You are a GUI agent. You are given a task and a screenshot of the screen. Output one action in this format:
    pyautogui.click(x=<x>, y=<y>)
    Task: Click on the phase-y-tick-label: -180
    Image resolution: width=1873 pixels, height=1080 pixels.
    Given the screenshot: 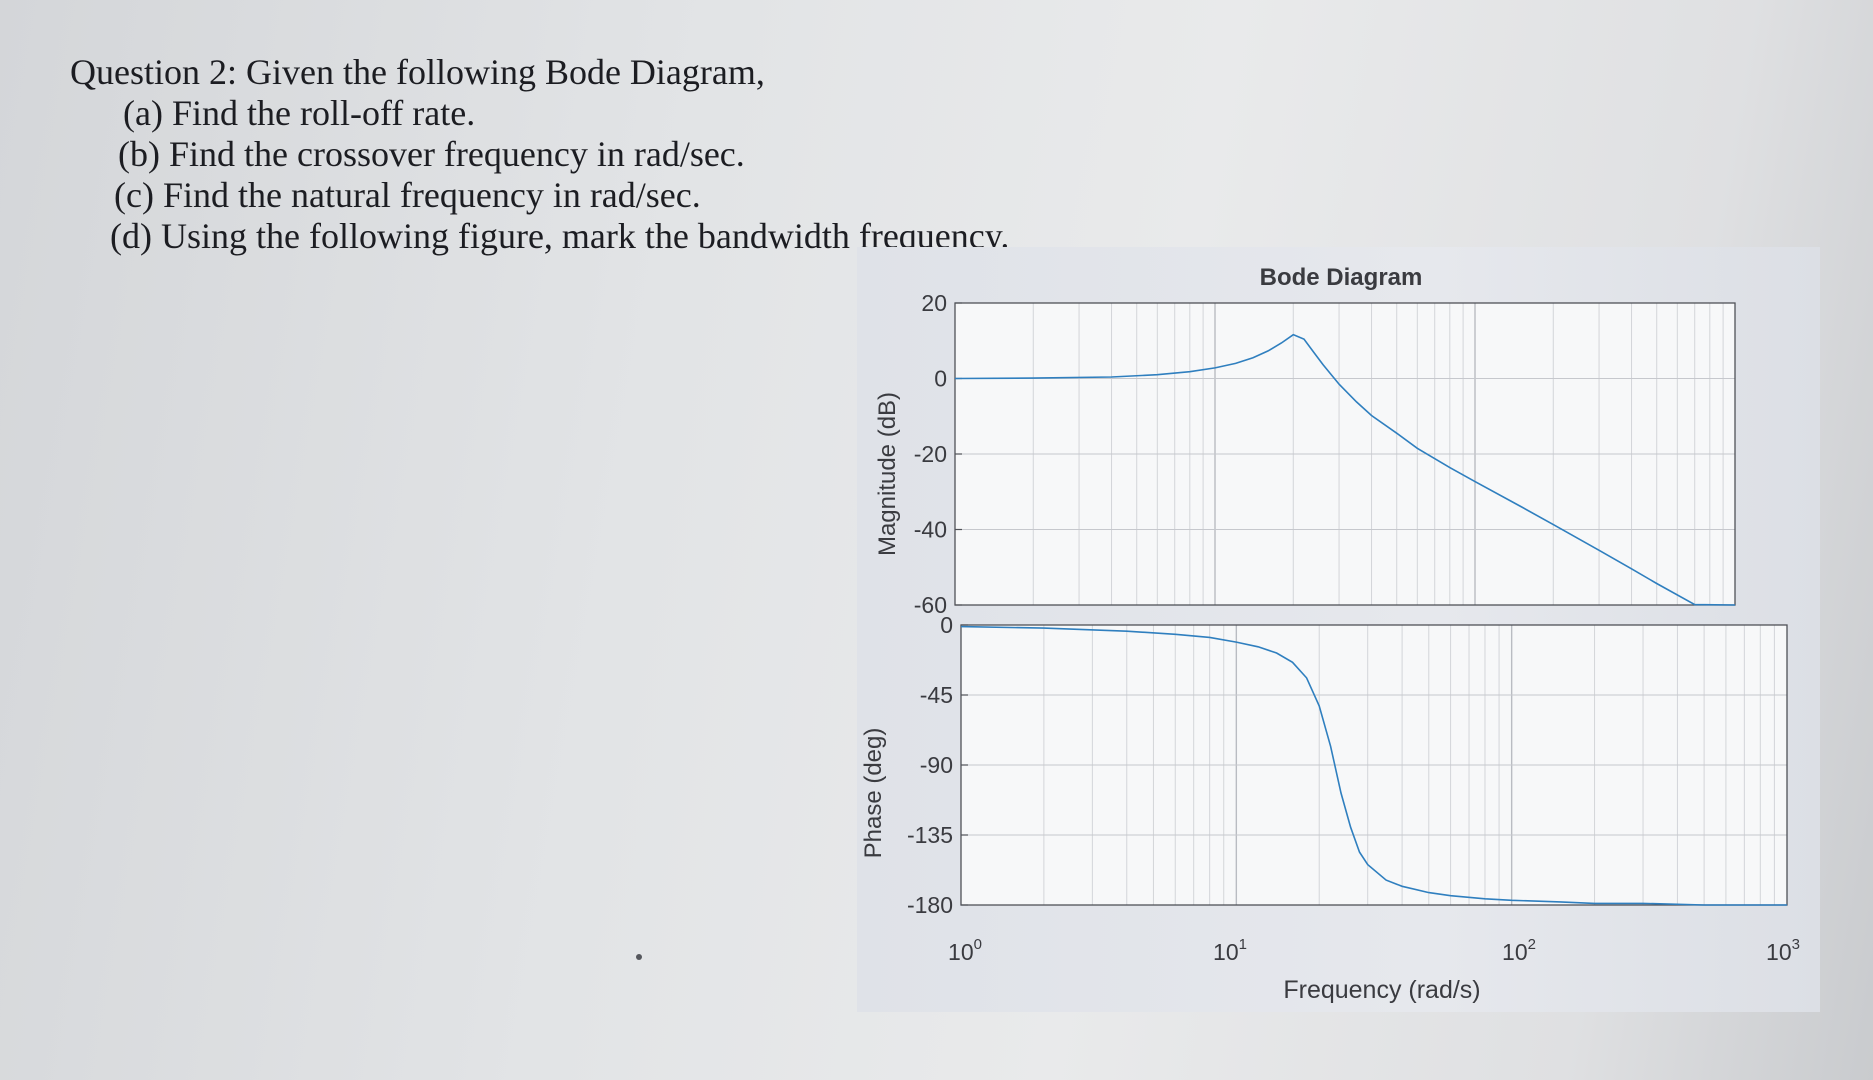 What is the action you would take?
    pyautogui.click(x=930, y=905)
    